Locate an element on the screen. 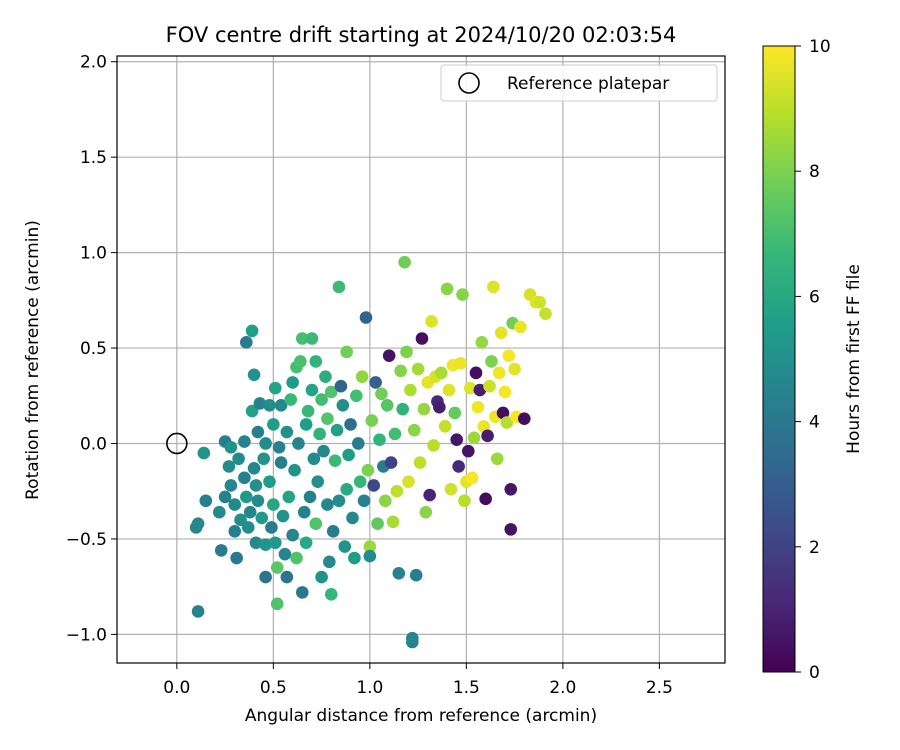  reference-point-marker is located at coordinates (177, 443).